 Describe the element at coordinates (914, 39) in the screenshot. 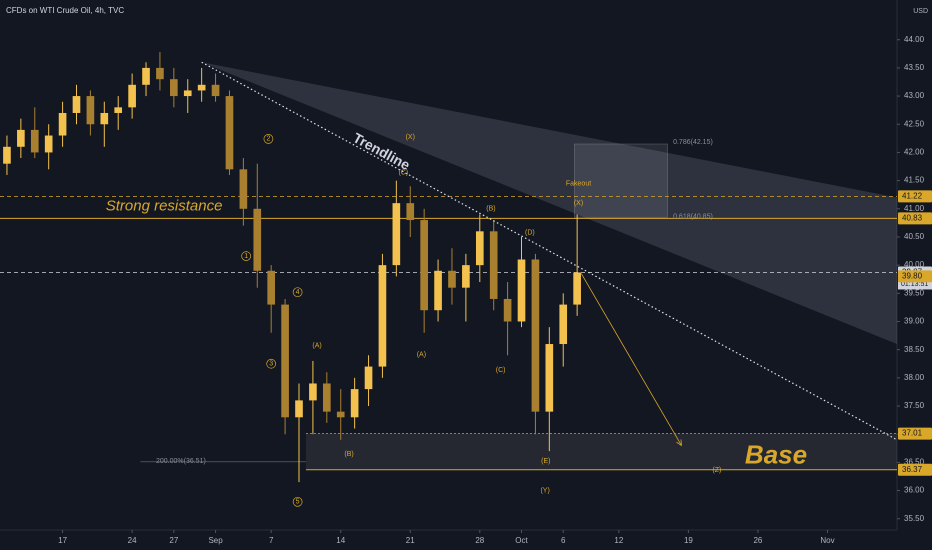

I see `y-tick-label: 44.00` at that location.